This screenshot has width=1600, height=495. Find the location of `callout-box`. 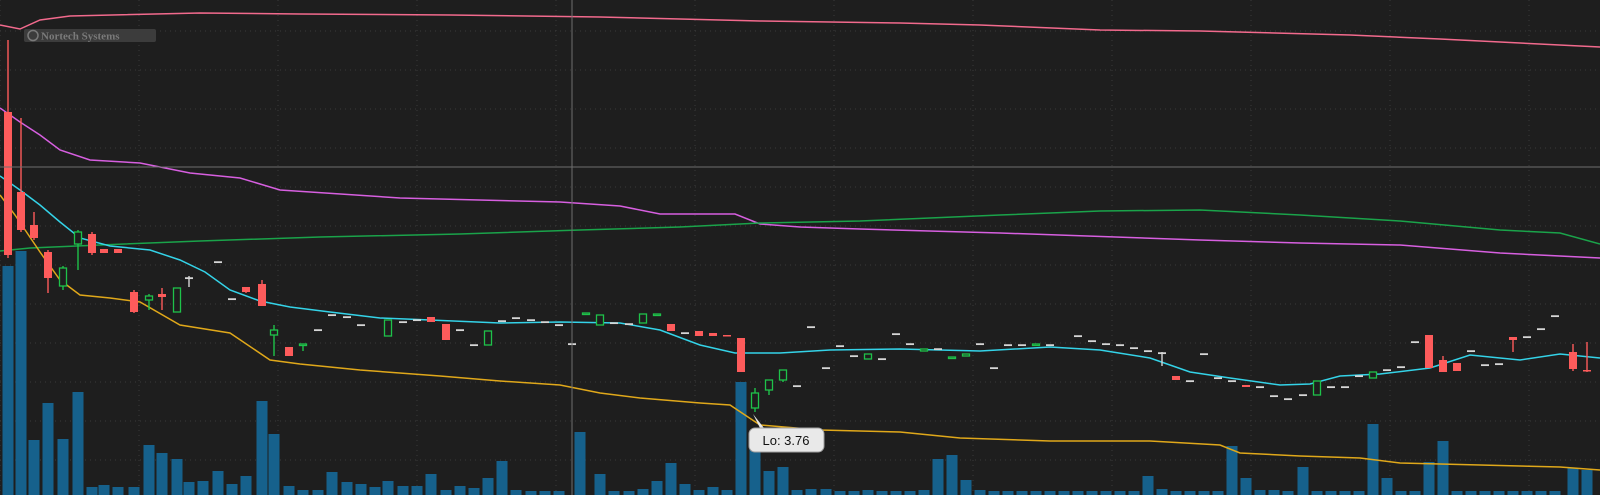

callout-box is located at coordinates (786, 440).